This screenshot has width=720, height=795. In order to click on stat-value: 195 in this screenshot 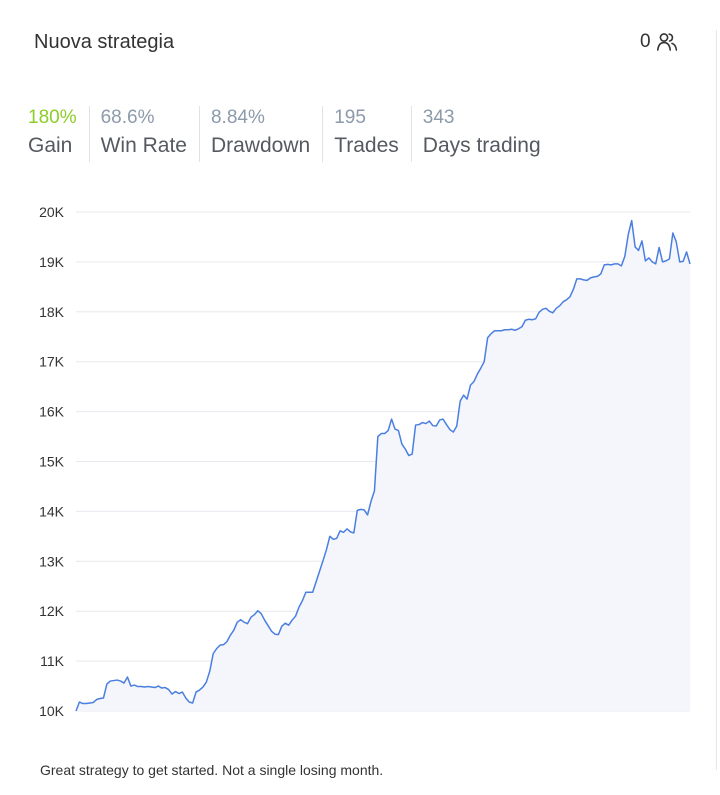, I will do `click(350, 117)`.